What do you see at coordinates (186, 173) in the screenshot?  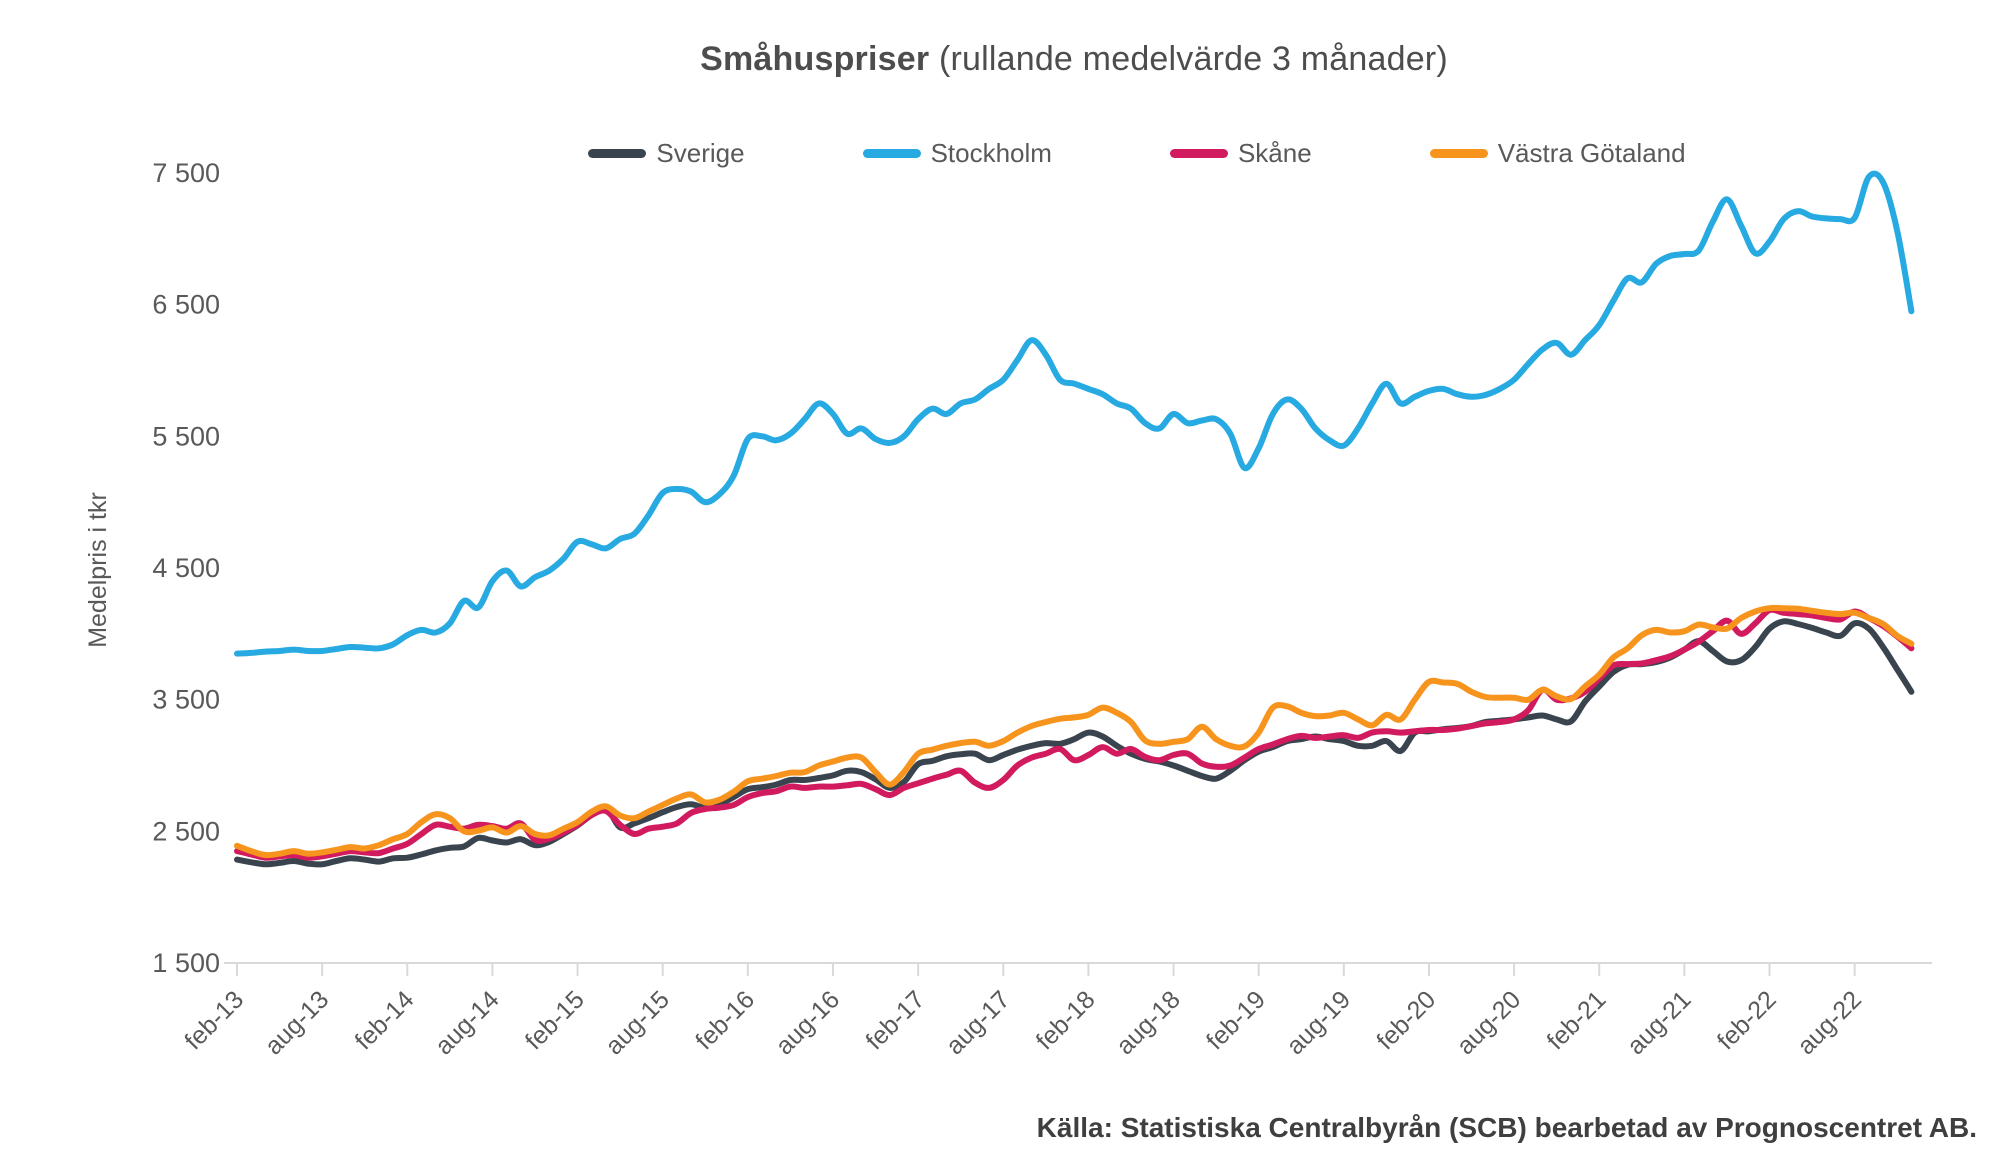 I see `y-tick-label: 7 500` at bounding box center [186, 173].